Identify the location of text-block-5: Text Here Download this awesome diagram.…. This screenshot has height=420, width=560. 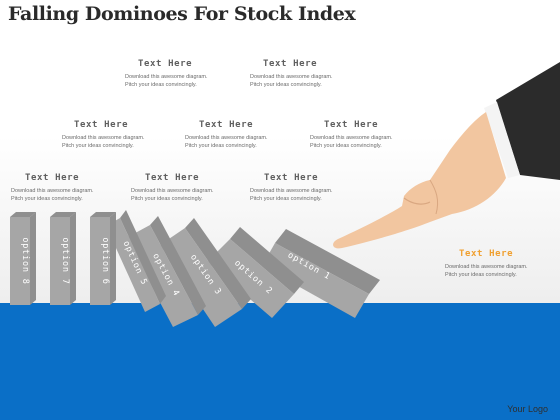
(385, 135).